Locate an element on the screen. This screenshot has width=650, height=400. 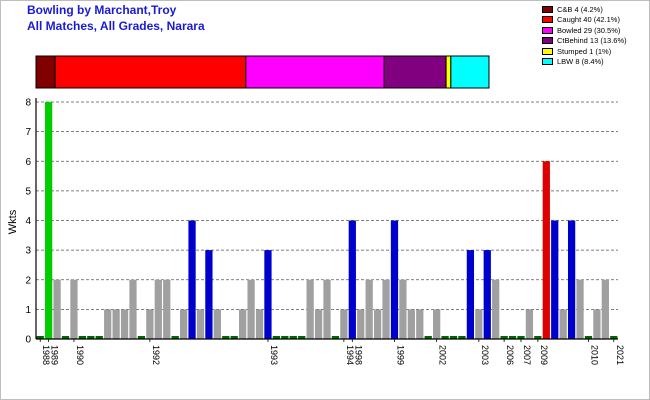
legend-label: Caught 40 (42.1%) is located at coordinates (588, 20).